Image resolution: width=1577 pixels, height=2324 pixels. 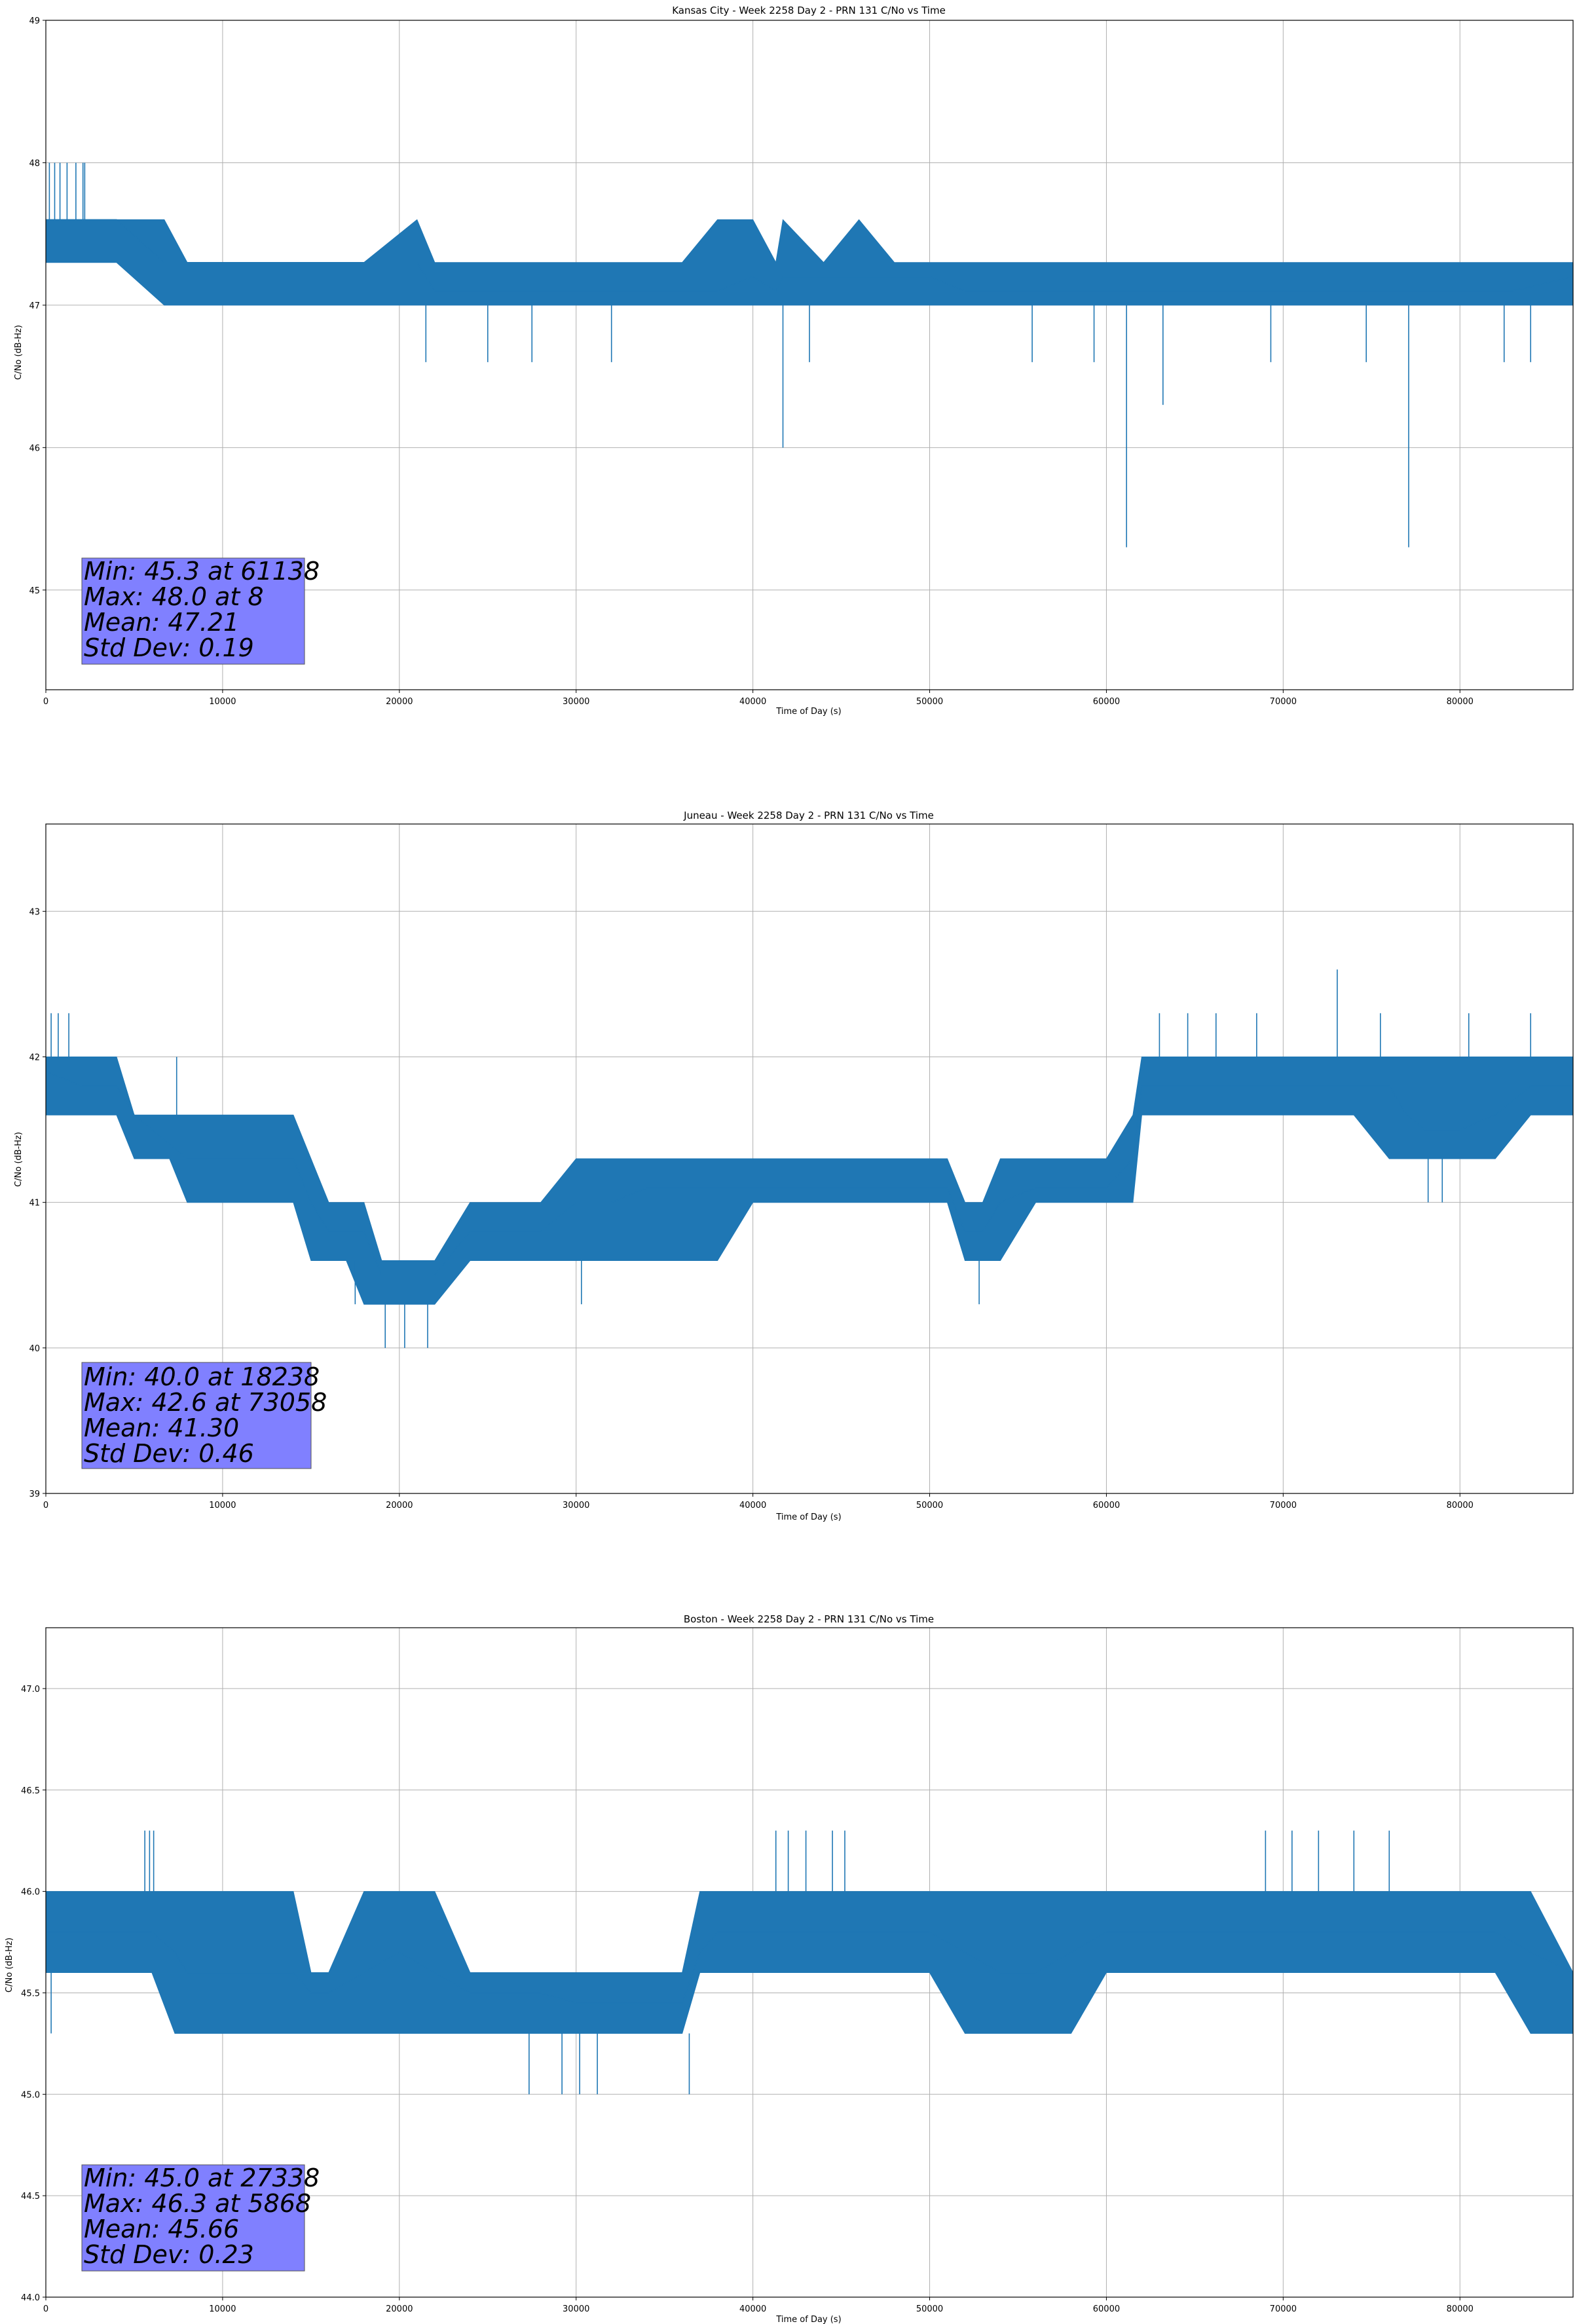 I want to click on stats-max: Max: 46.3 at 5868, so click(x=197, y=2203).